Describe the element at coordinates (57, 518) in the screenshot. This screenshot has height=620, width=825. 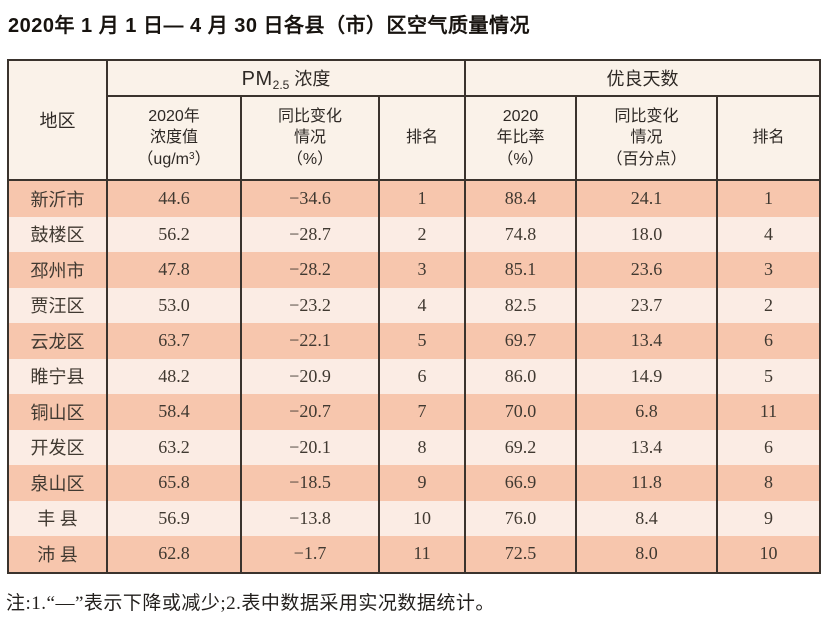
I see `region-cell: 丰 县` at that location.